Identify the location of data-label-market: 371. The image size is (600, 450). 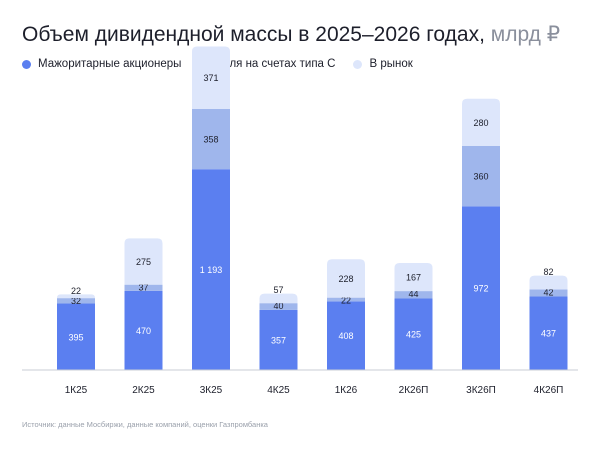
(210, 78).